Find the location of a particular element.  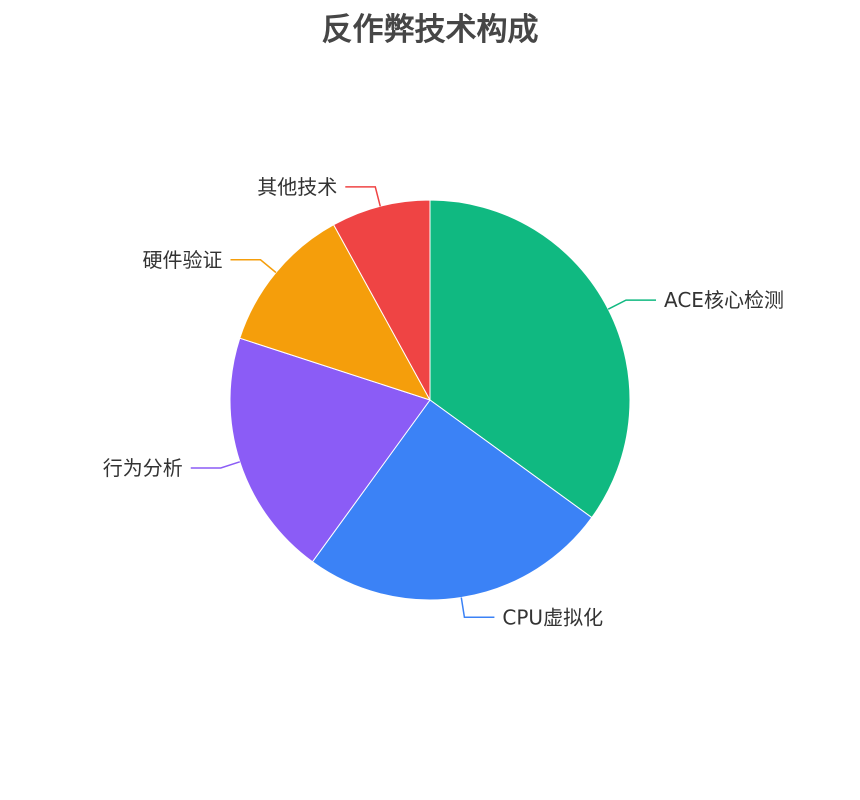

slice-label: 硬件验证 is located at coordinates (182, 260).